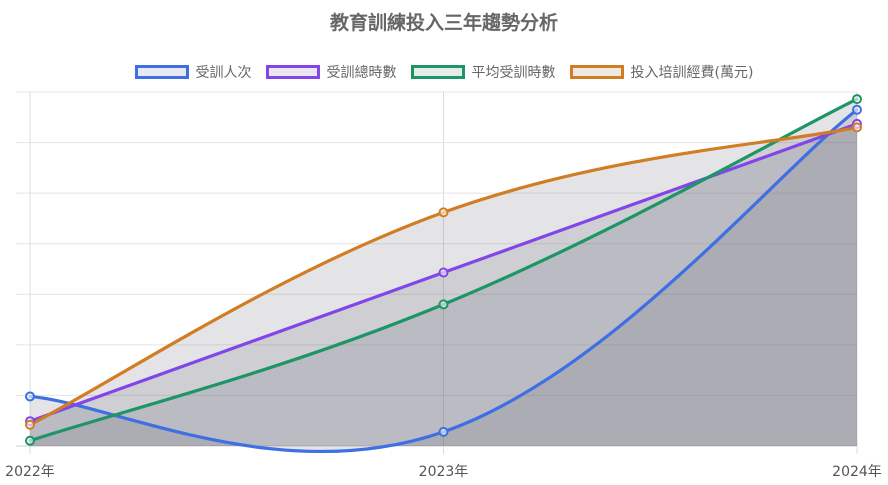 The image size is (888, 485). I want to click on legend-item-budget: 投入培訓經費(萬元), so click(661, 72).